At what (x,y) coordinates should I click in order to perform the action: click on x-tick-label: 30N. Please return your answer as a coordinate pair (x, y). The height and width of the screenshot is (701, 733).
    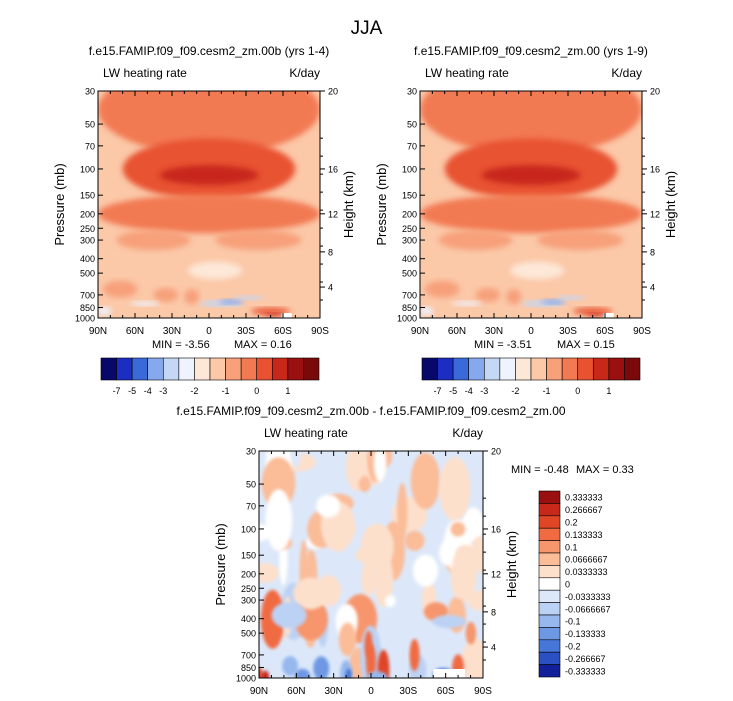
    Looking at the image, I should click on (494, 331).